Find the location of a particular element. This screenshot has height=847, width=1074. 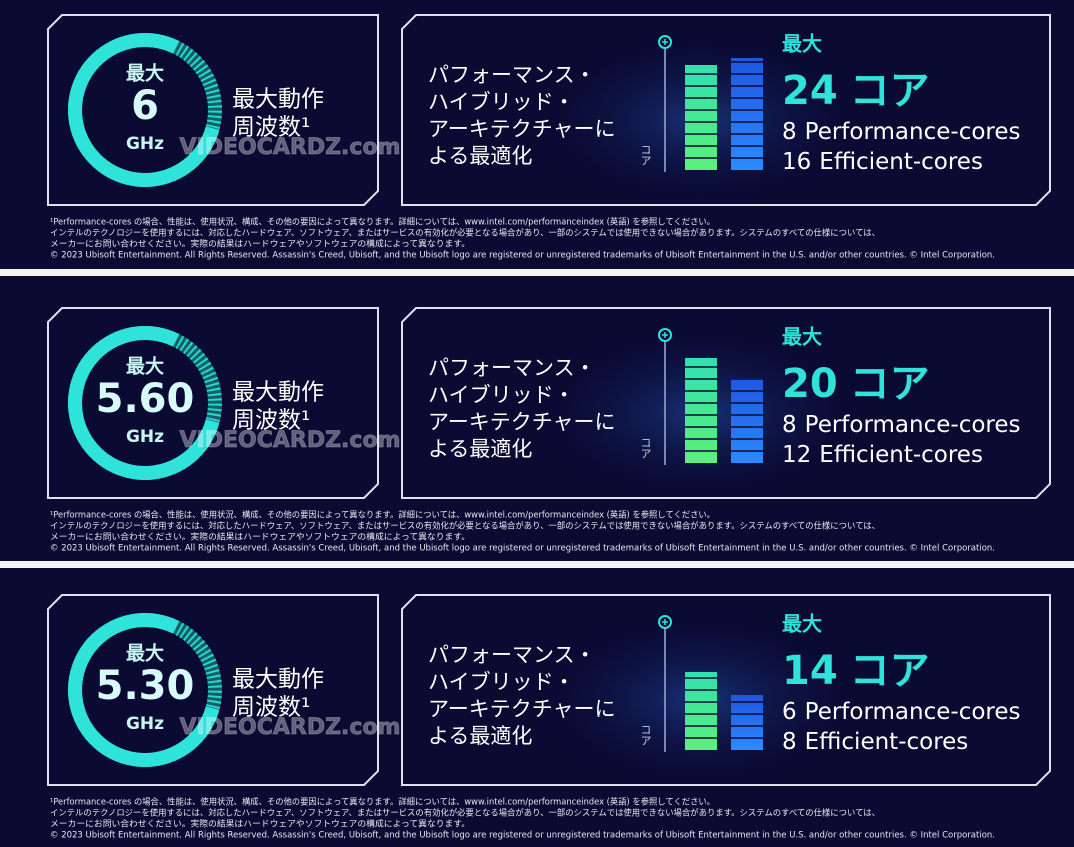

cores-total: 14 コア is located at coordinates (856, 671).